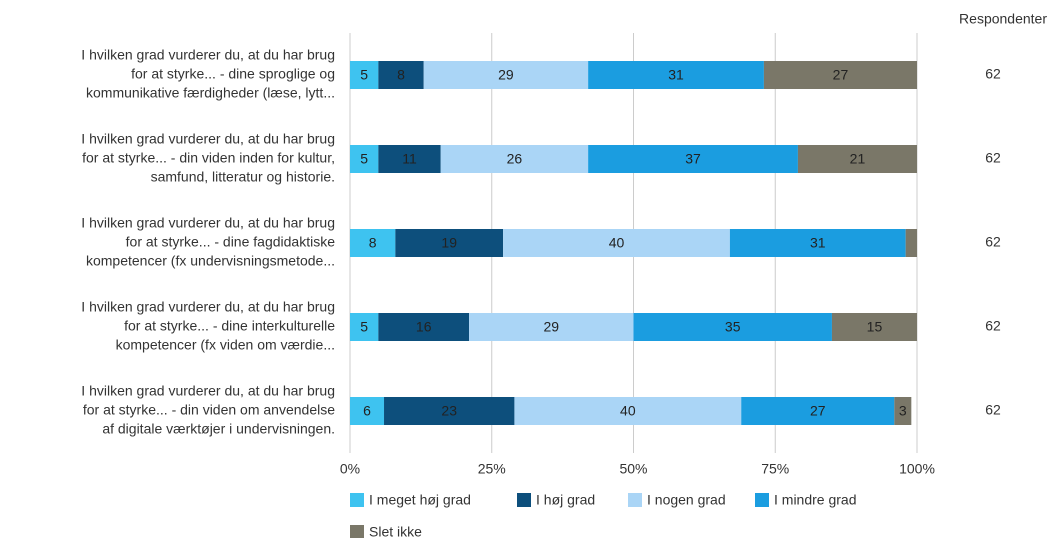 Image resolution: width=1051 pixels, height=538 pixels. What do you see at coordinates (350, 469) in the screenshot?
I see `x-tick-label: 0%` at bounding box center [350, 469].